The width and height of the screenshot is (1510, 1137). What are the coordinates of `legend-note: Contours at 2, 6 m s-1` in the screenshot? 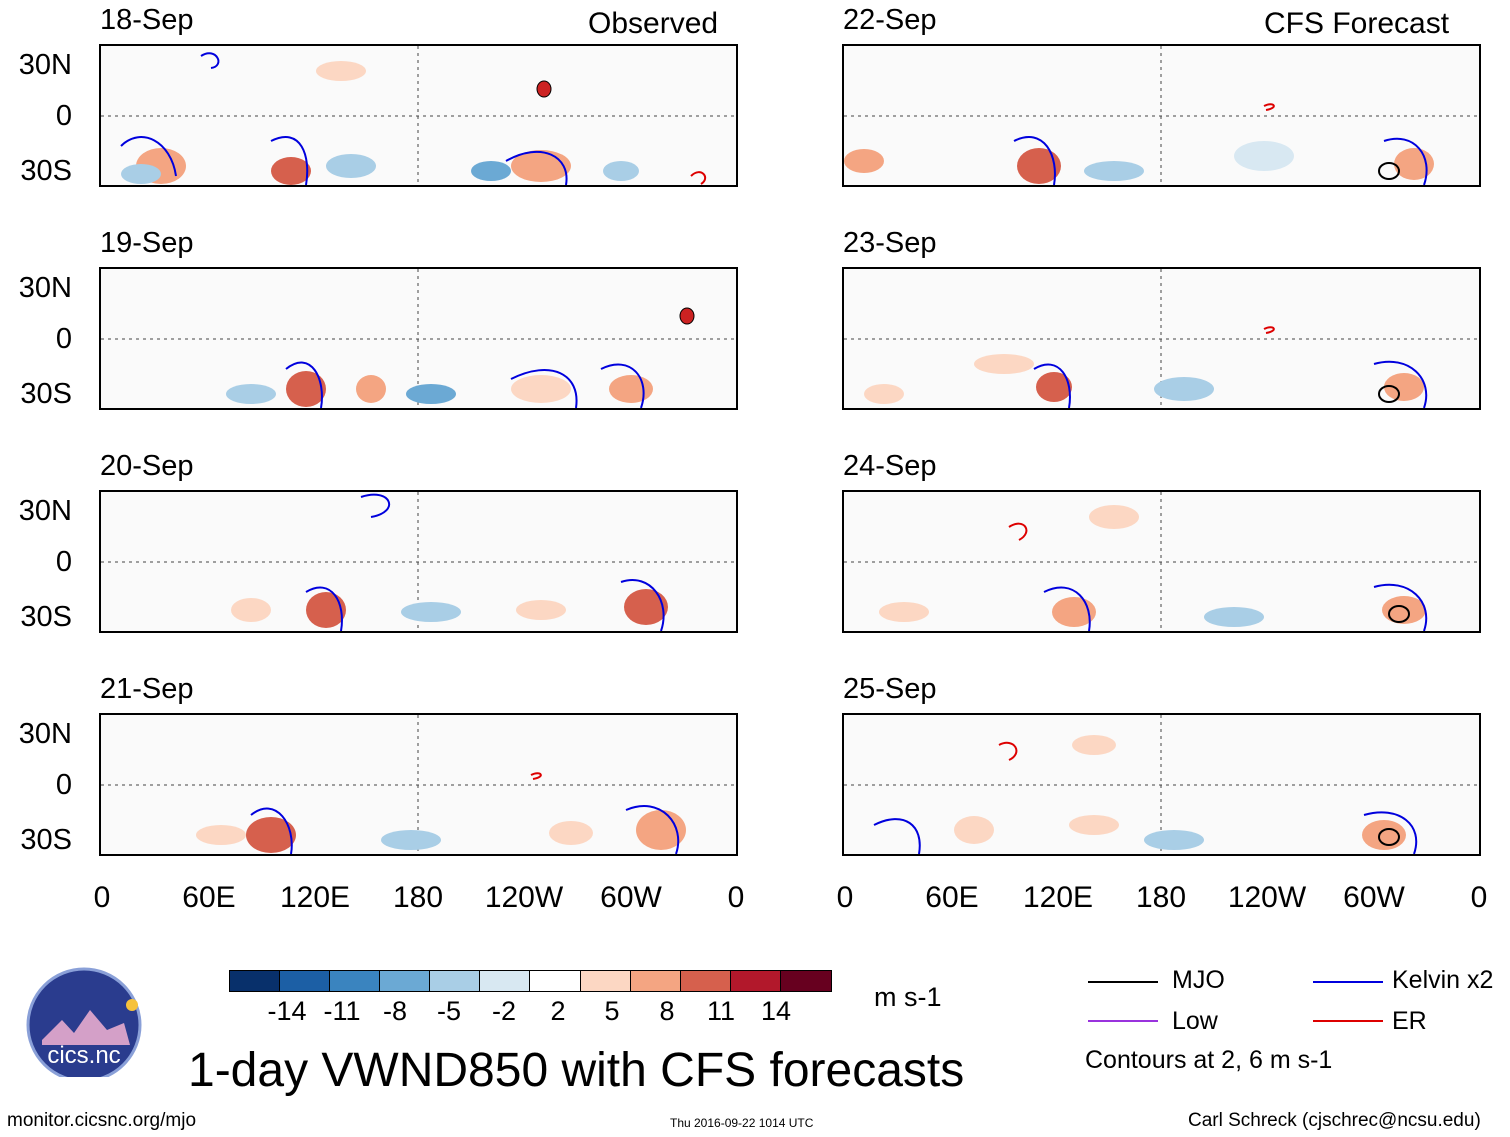 It's located at (1209, 1060).